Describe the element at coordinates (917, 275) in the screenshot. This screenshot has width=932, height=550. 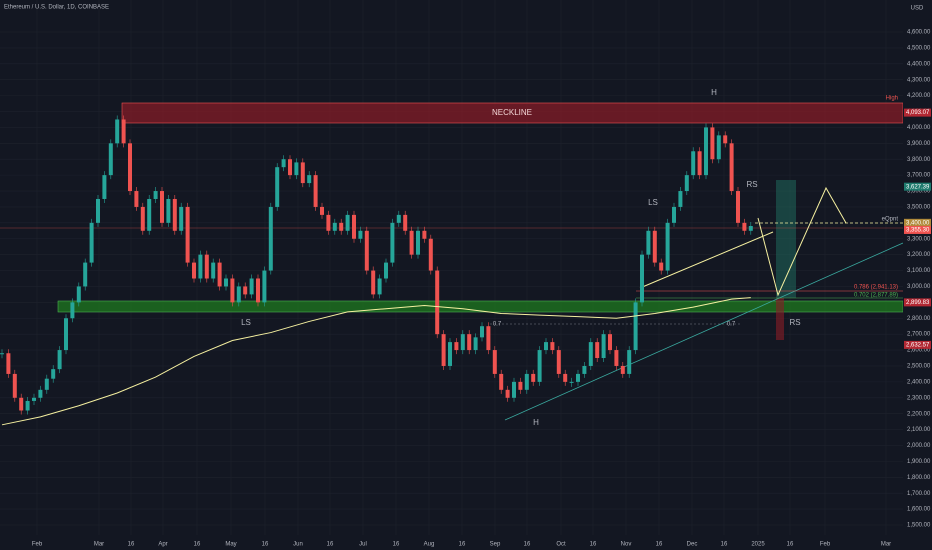
I see `price-axis` at that location.